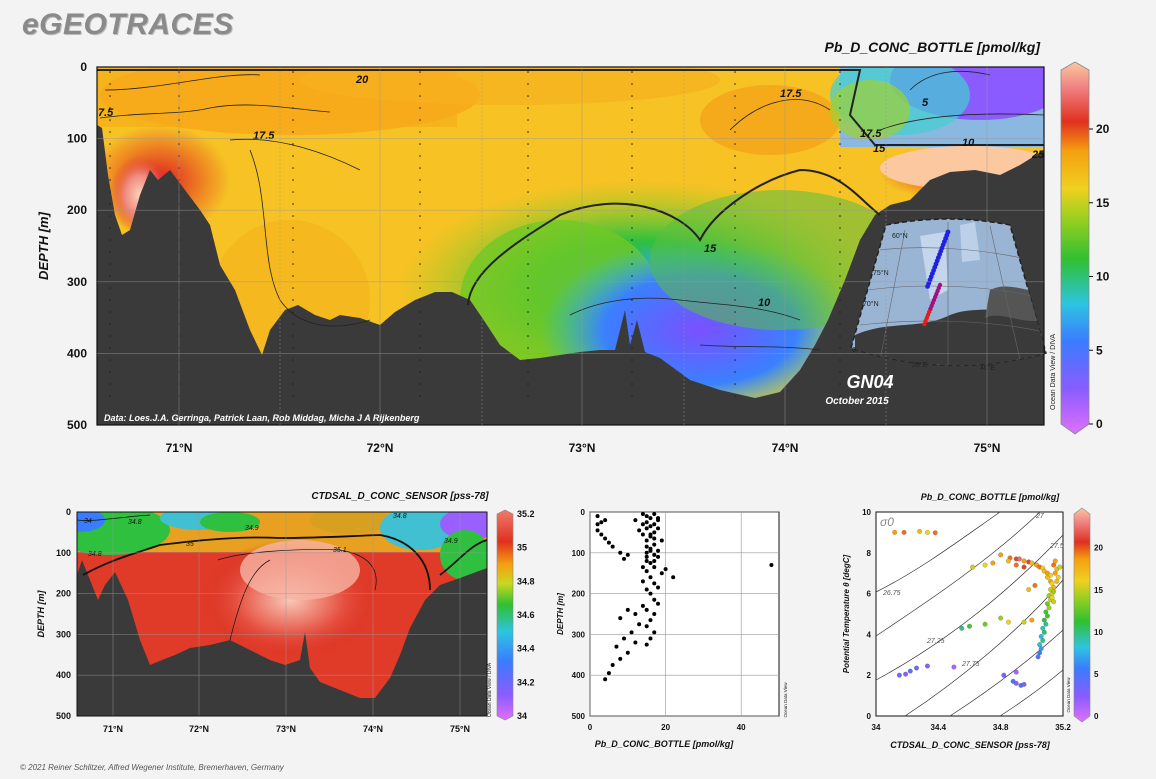  Describe the element at coordinates (113, 729) in the screenshot. I see `sal-x-tick: 71°N` at that location.